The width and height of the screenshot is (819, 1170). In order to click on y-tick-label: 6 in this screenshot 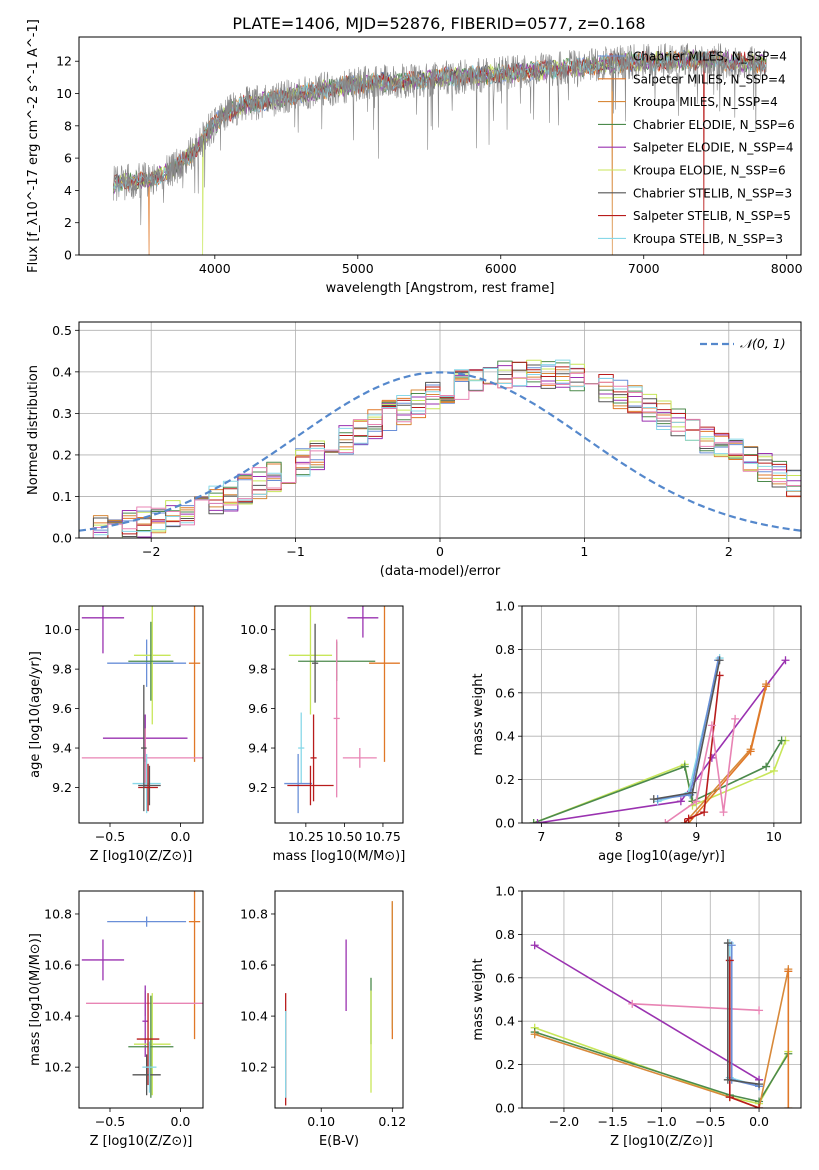, I will do `click(68, 158)`.